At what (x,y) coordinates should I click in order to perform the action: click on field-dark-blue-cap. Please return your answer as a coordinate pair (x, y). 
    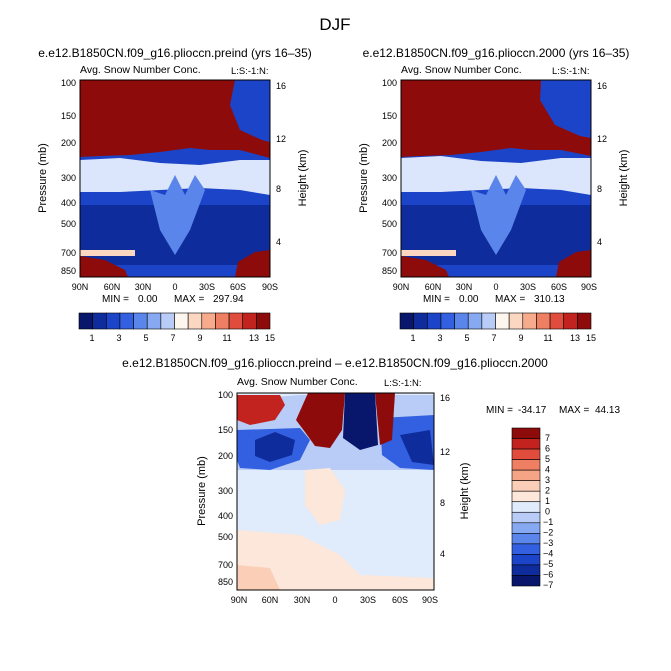
    Looking at the image, I should click on (360, 421).